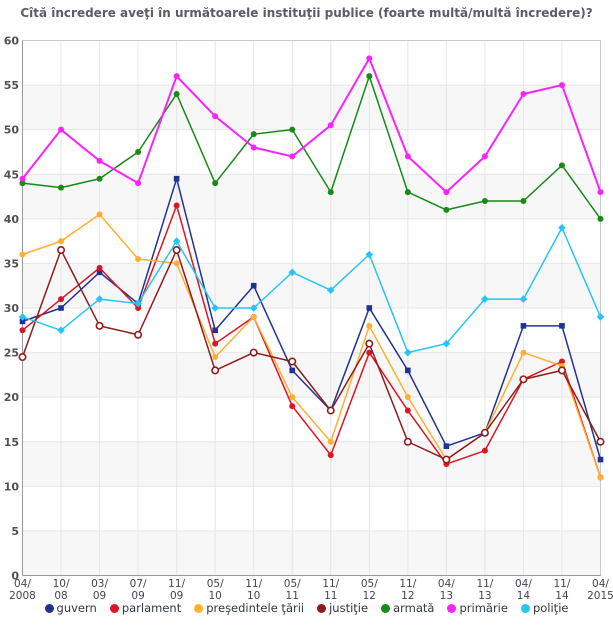 This screenshot has height=629, width=613. I want to click on y-axis-tick-label: 50, so click(12, 130).